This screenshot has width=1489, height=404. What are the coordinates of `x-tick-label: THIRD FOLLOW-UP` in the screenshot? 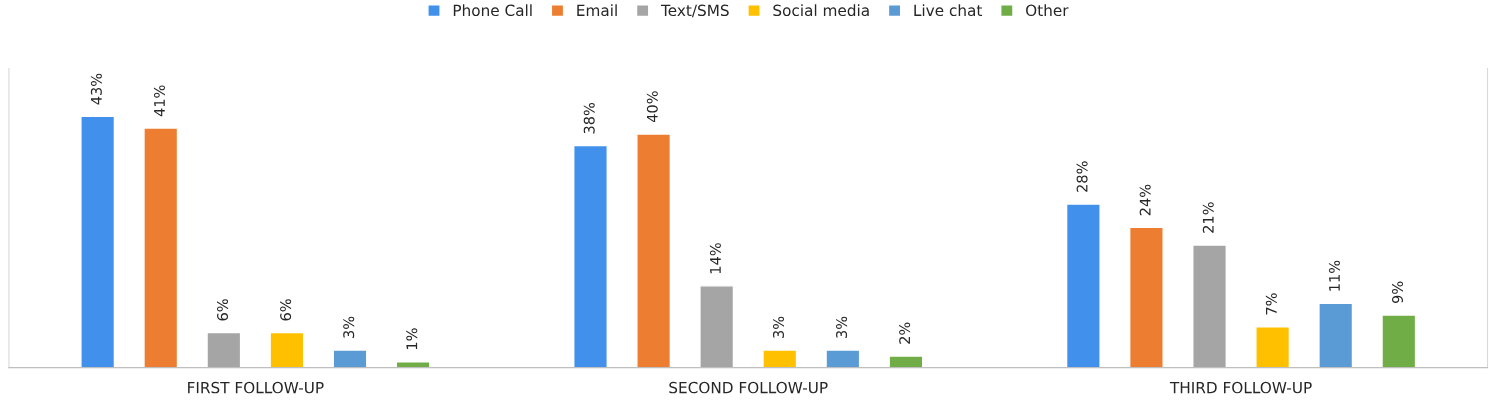 It's located at (1240, 387).